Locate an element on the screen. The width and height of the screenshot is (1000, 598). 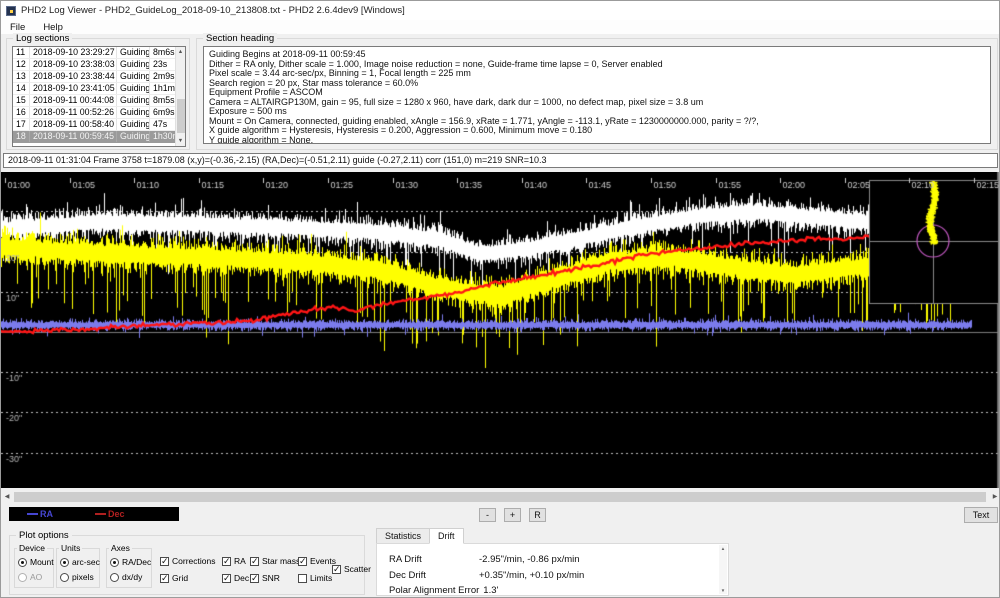
log-row-num: 14 is located at coordinates (21, 88).